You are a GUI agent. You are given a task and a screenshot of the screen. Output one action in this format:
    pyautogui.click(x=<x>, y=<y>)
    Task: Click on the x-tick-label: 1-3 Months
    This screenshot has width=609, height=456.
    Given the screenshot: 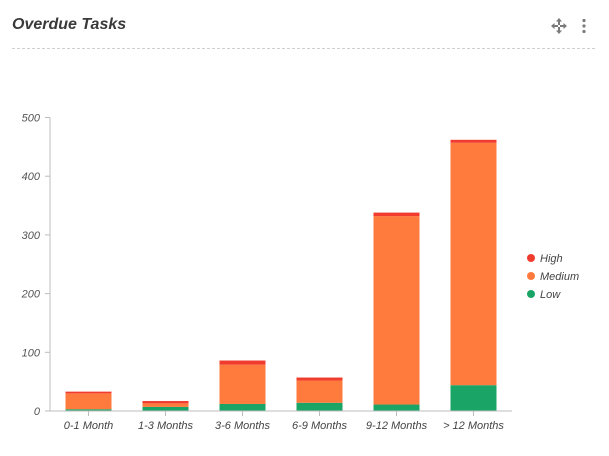 What is the action you would take?
    pyautogui.click(x=166, y=426)
    